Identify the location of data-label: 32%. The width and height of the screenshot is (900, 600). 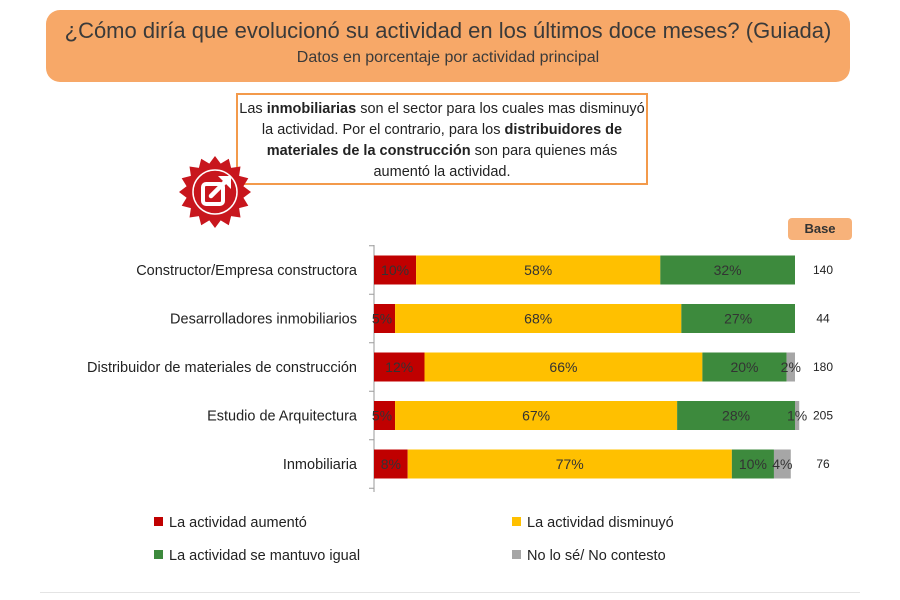
(728, 270).